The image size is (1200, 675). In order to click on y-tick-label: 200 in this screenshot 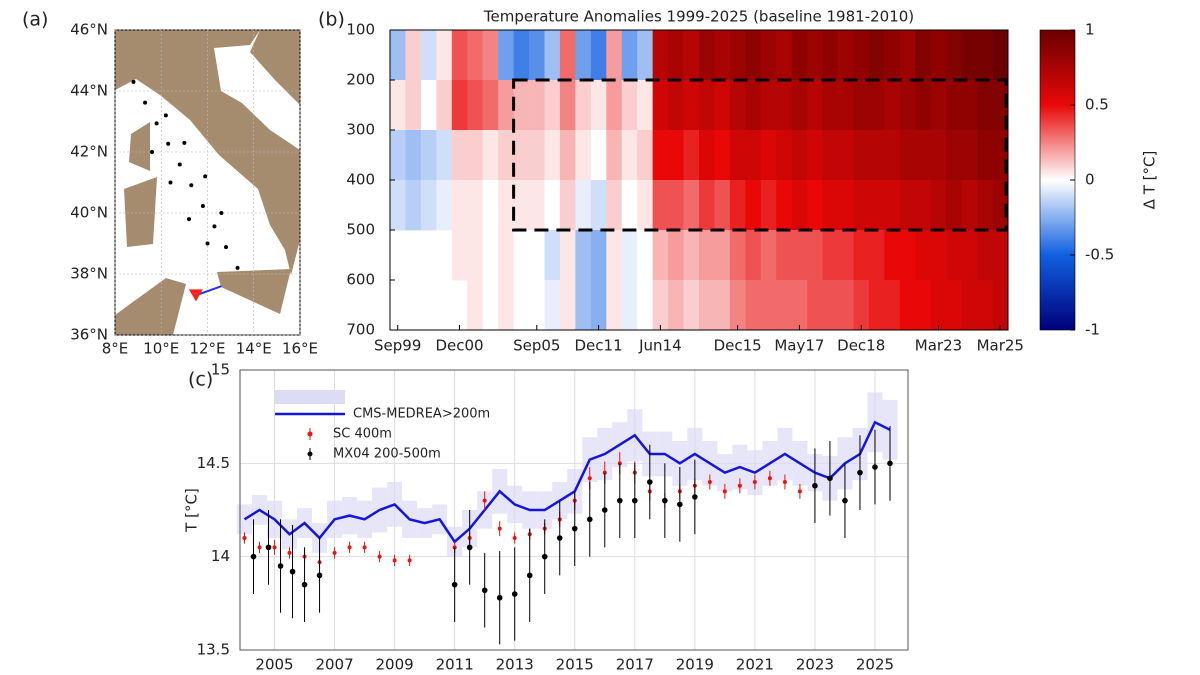, I will do `click(360, 80)`.